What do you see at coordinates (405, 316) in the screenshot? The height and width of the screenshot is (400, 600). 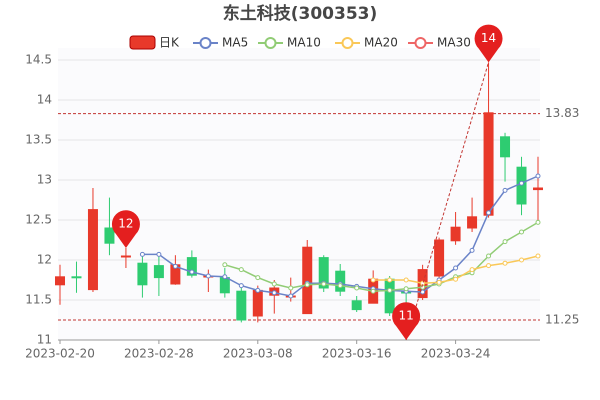 I see `marker-label: 11` at bounding box center [405, 316].